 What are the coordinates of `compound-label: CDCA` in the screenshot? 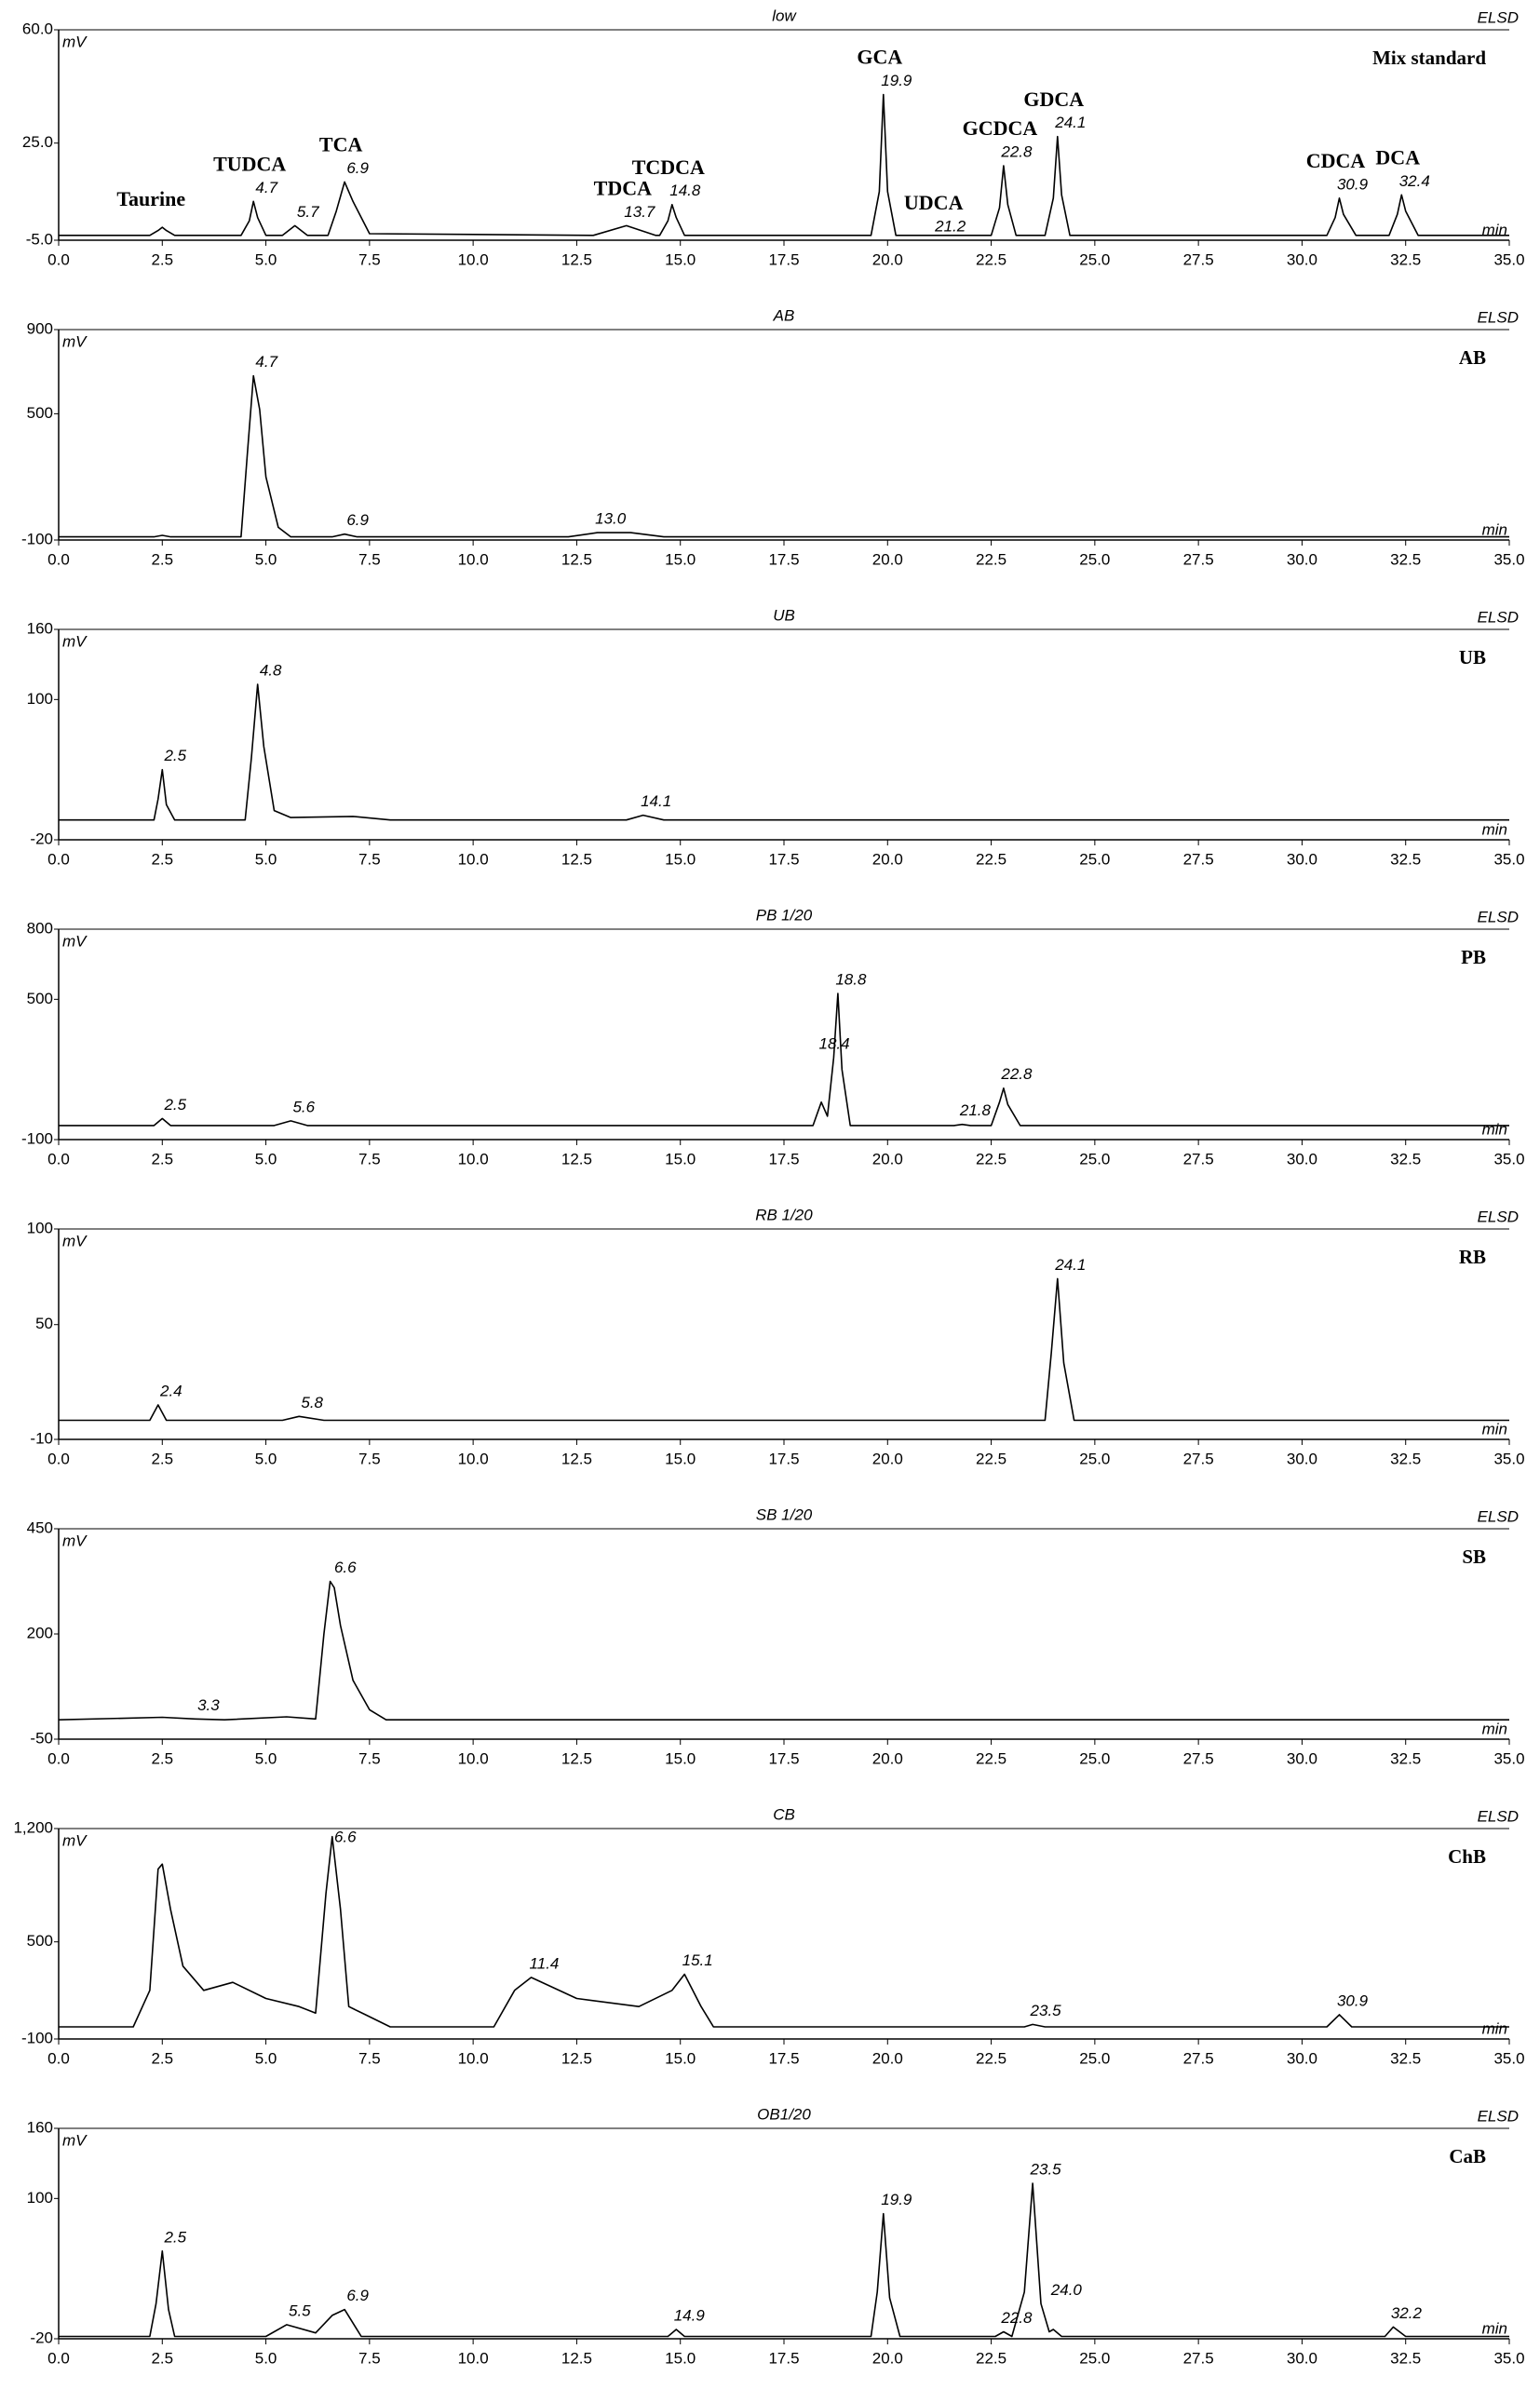 It's located at (1336, 161).